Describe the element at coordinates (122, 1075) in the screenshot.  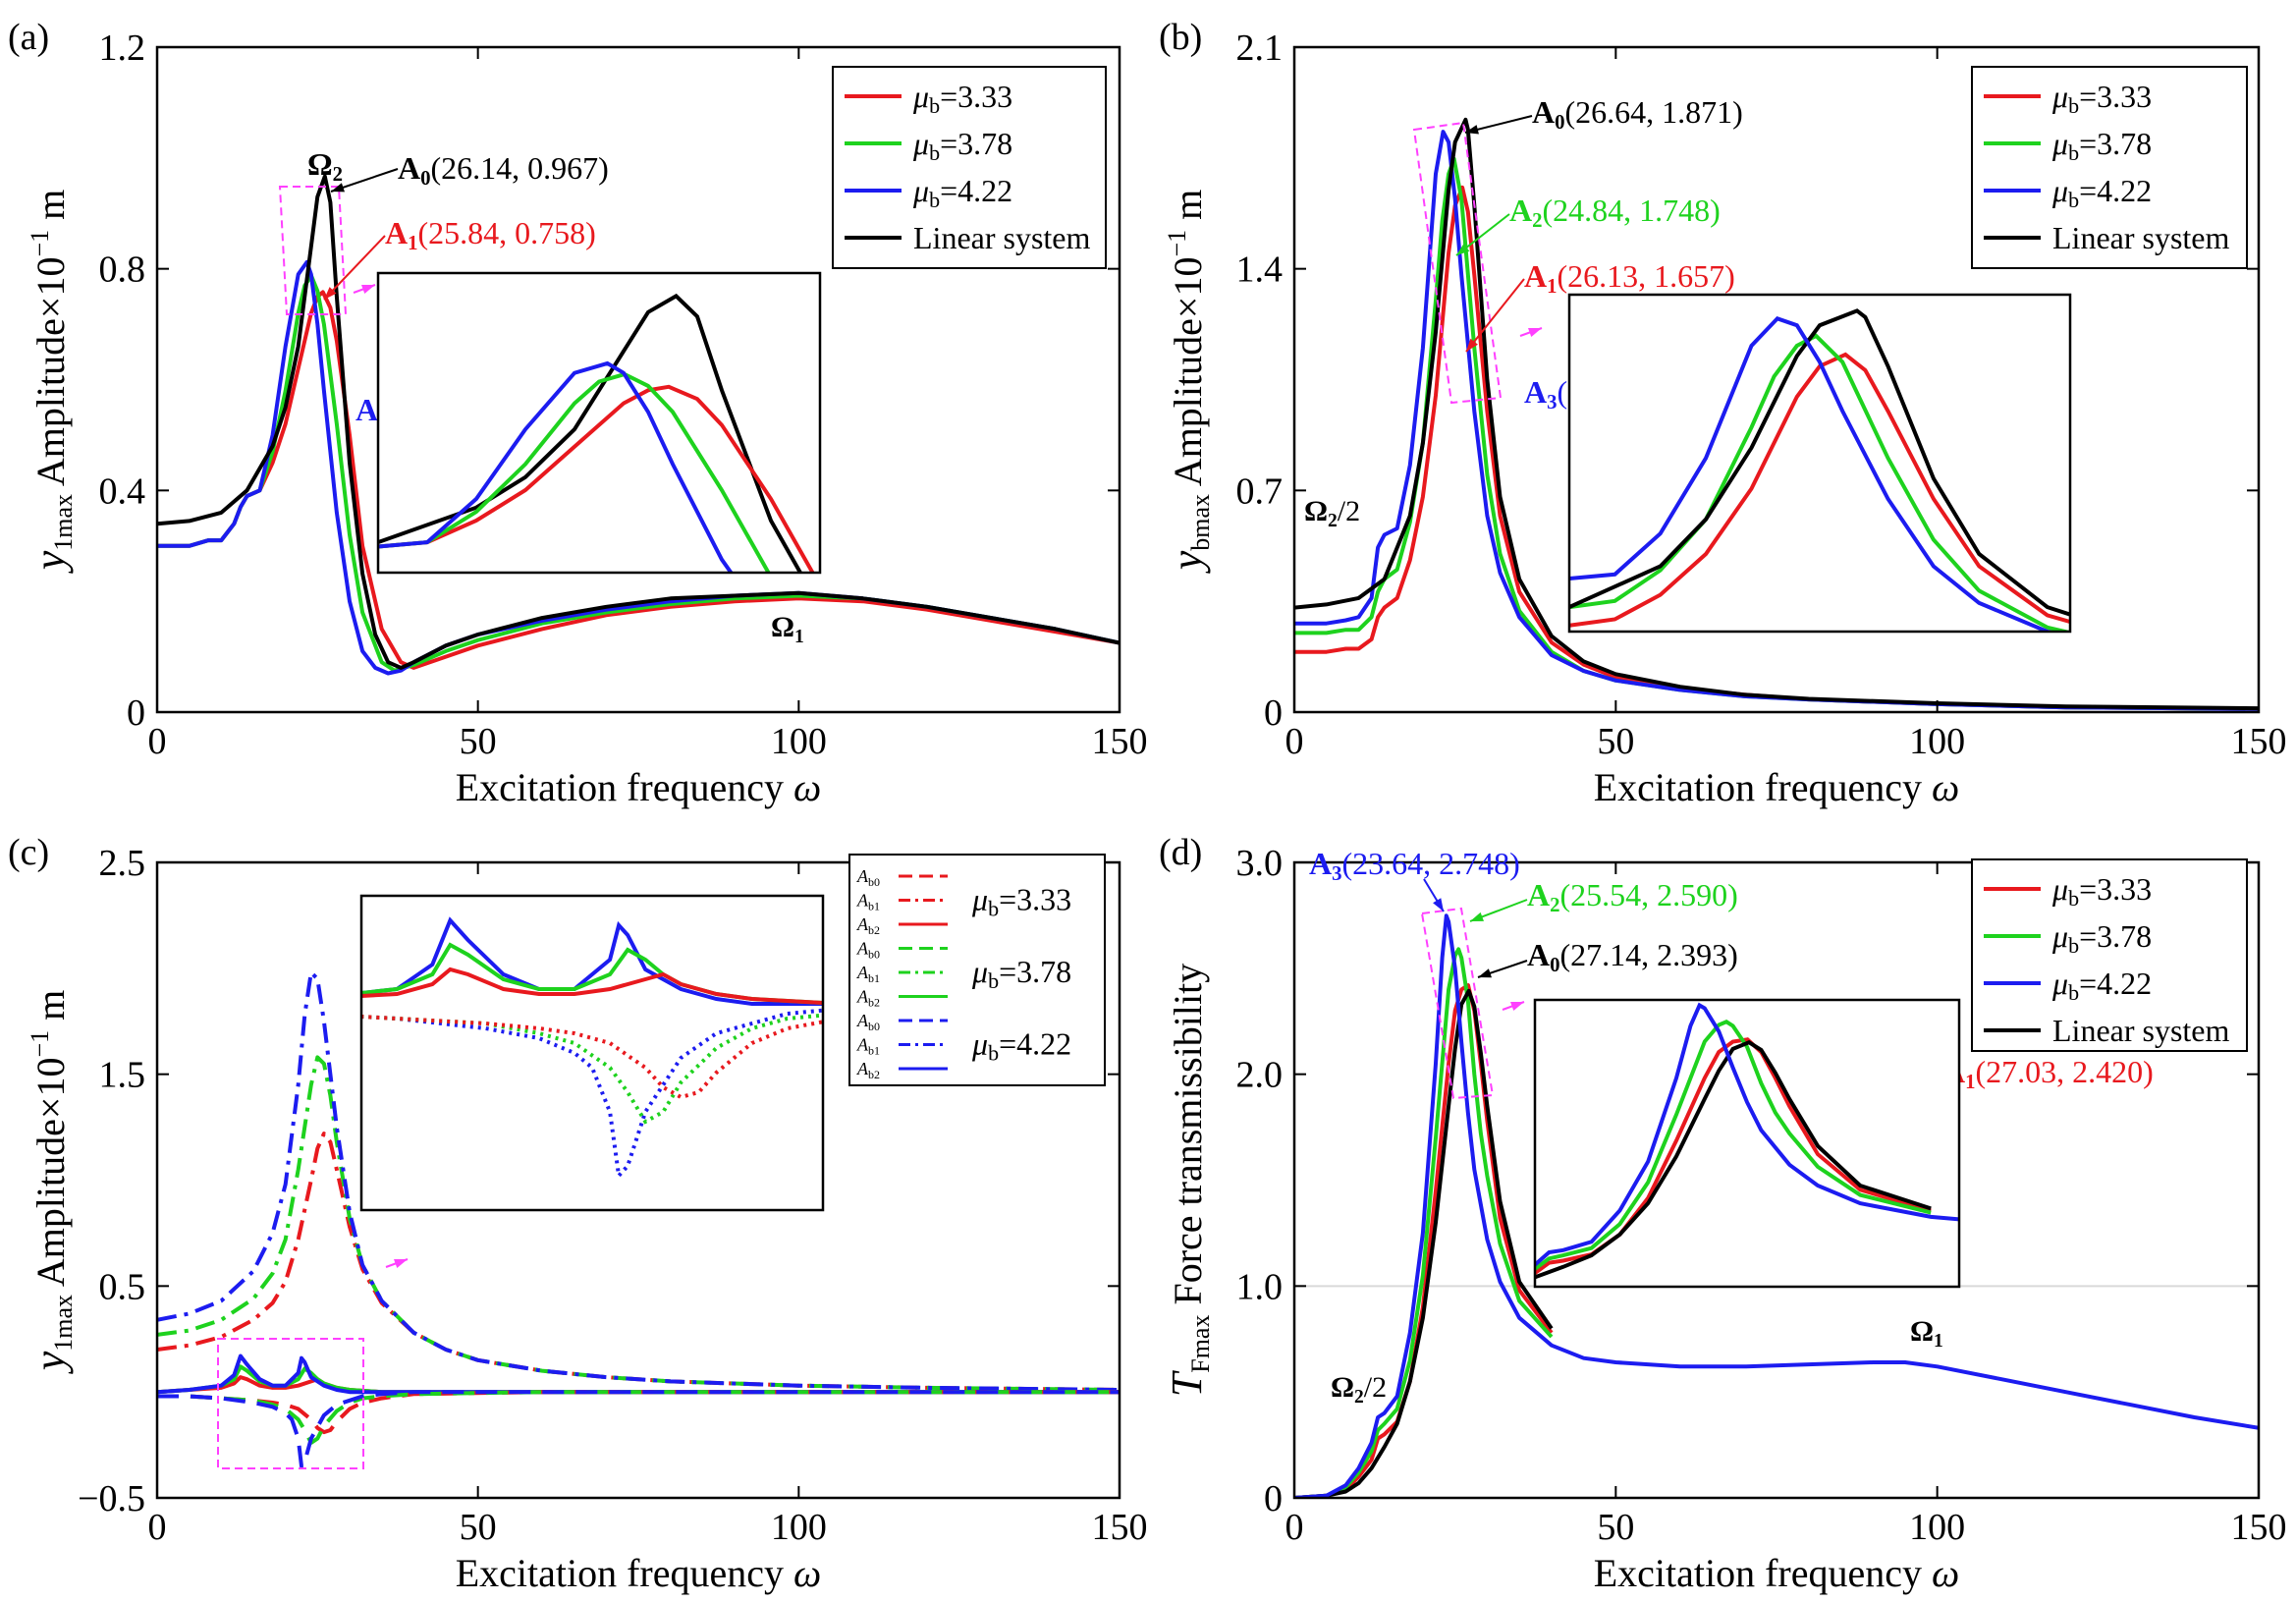
I see `y-tick-label: 1.5` at that location.